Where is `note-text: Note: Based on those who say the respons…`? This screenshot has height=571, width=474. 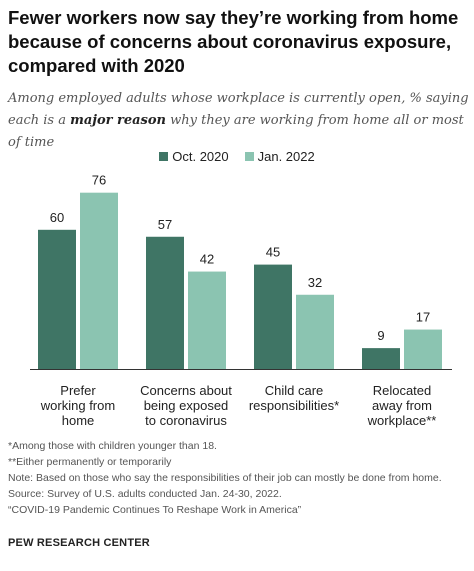 note-text: Note: Based on those who say the respons… is located at coordinates (225, 478).